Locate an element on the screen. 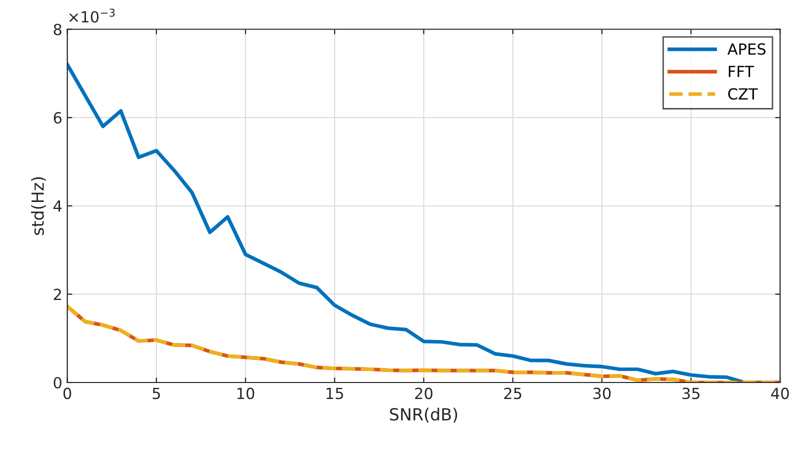 This screenshot has width=792, height=450. x-tick-label: 35 is located at coordinates (691, 394).